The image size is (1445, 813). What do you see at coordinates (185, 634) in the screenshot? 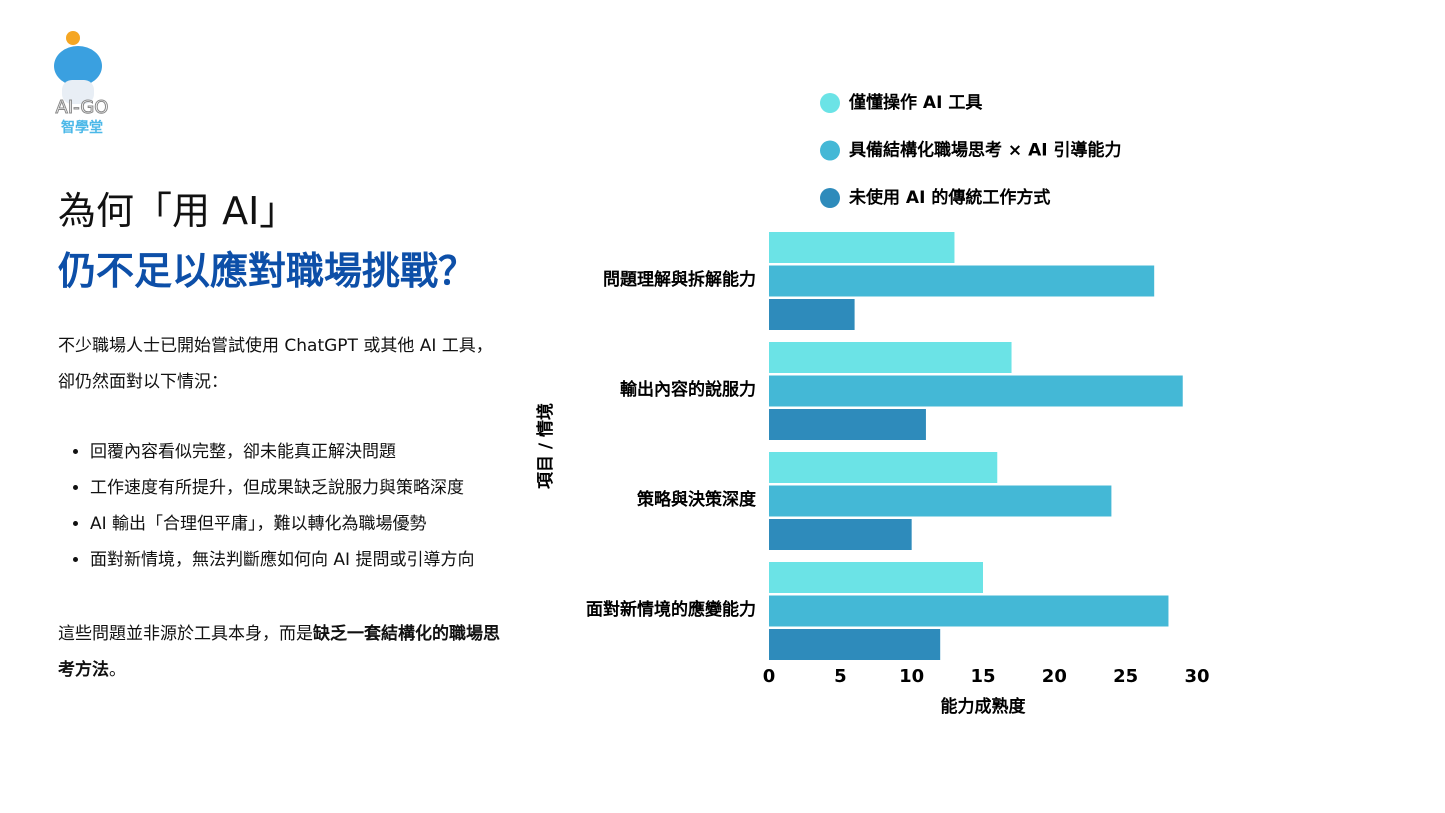
I see `text: 這些問題並非源於工具本身，而是` at bounding box center [185, 634].